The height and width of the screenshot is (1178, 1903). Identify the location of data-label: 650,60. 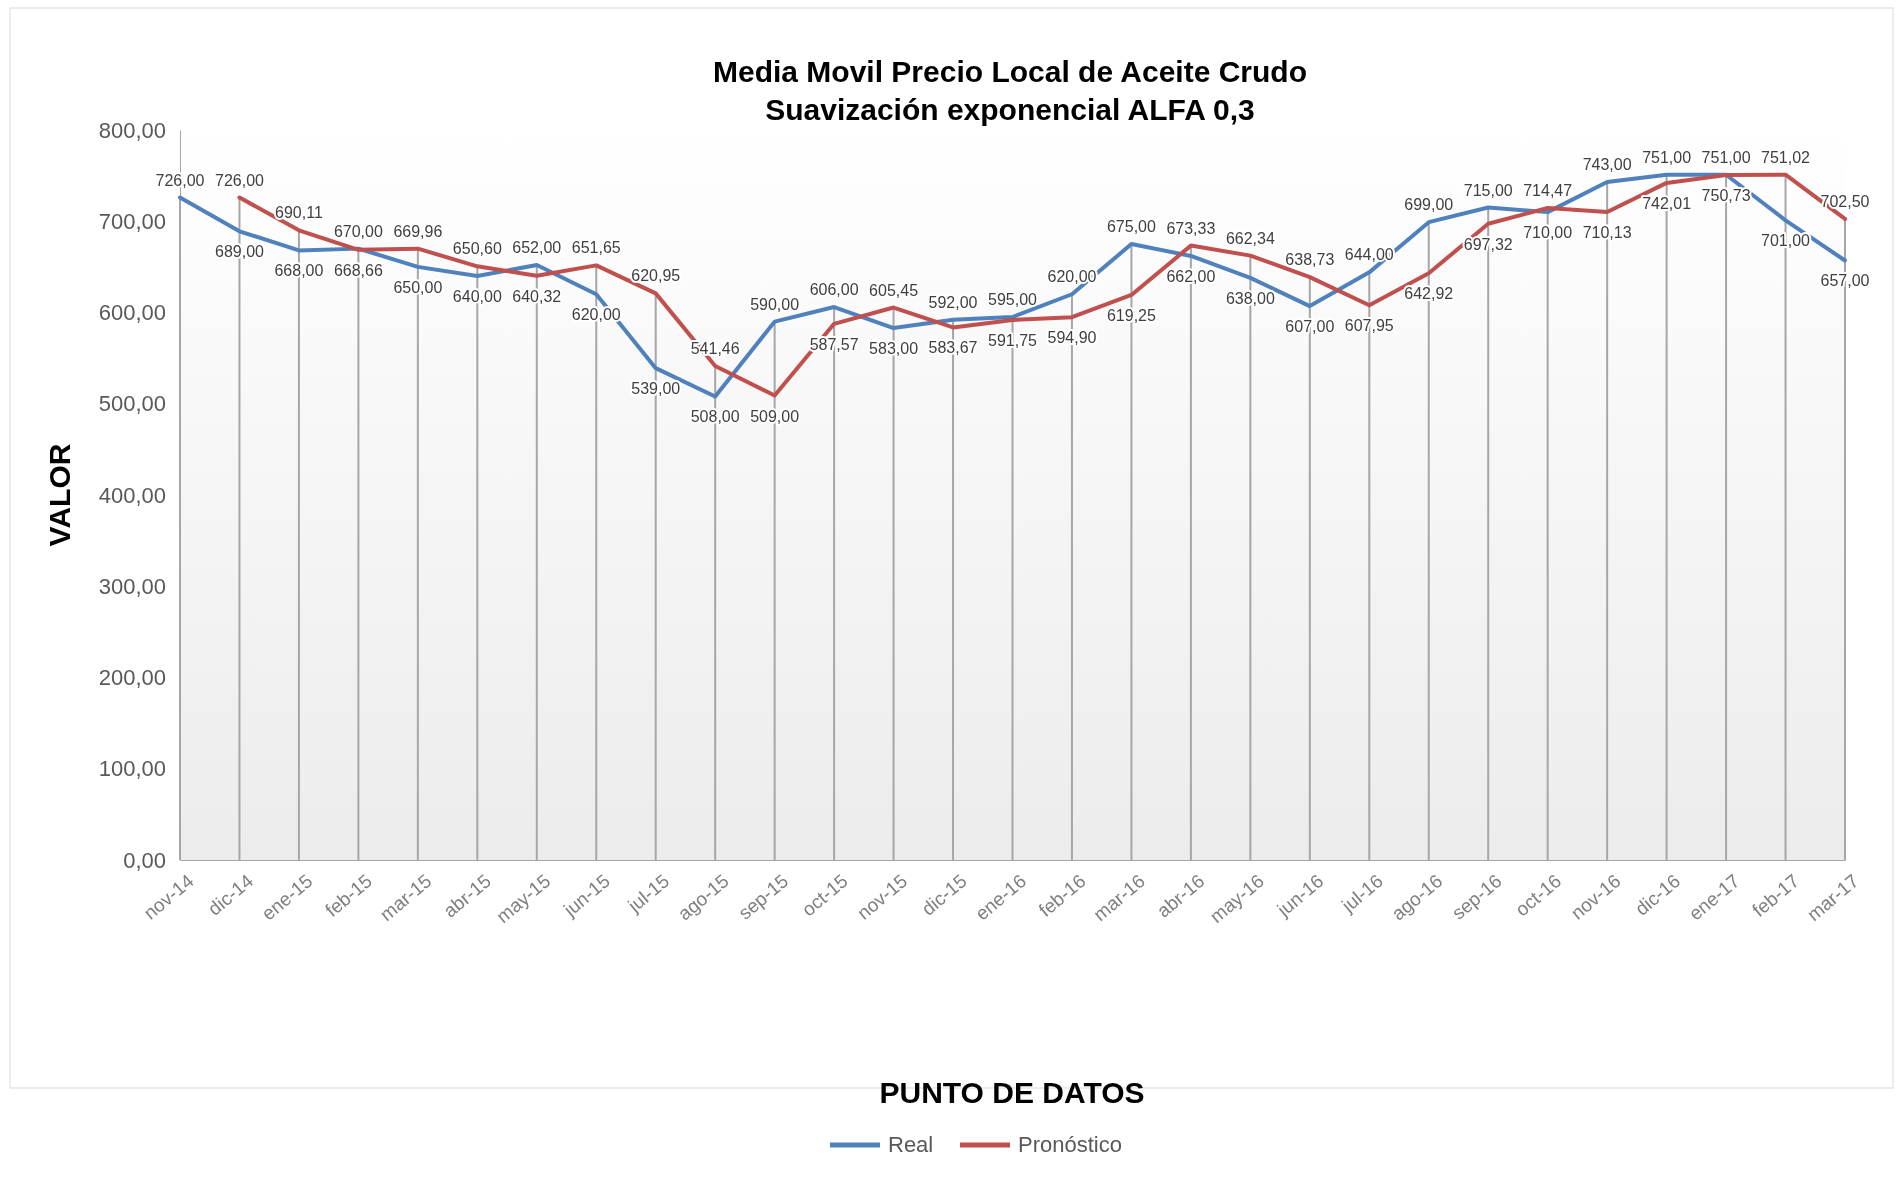
(477, 249).